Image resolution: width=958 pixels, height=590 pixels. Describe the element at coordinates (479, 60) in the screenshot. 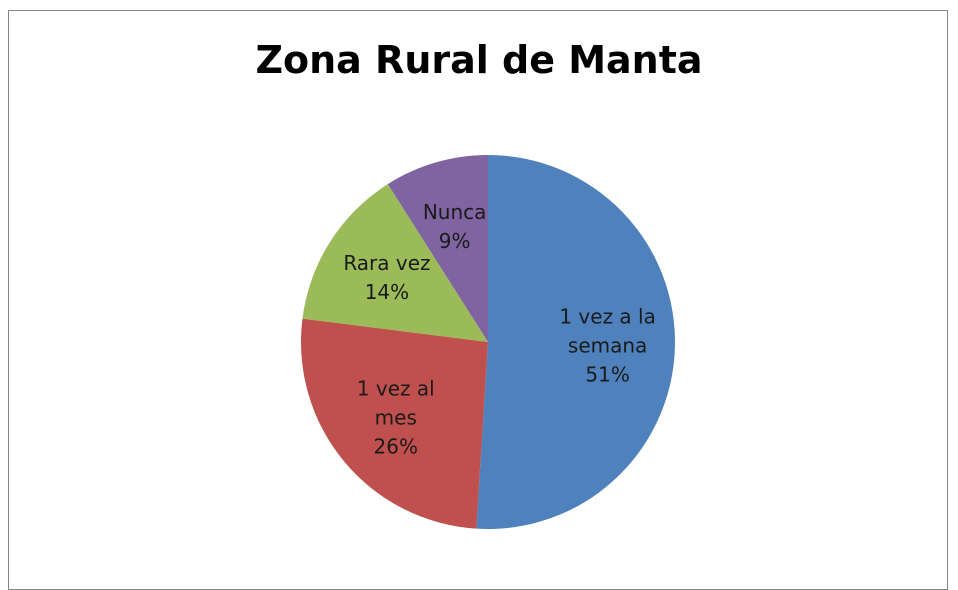

I see `chart-title: Zona Rural de Manta` at that location.